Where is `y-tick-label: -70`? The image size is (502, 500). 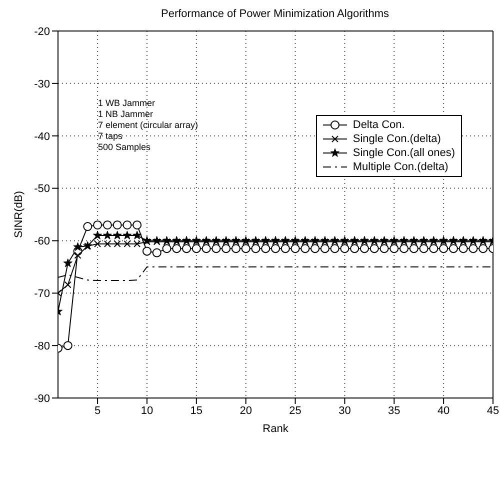 y-tick-label: -70 is located at coordinates (42, 294).